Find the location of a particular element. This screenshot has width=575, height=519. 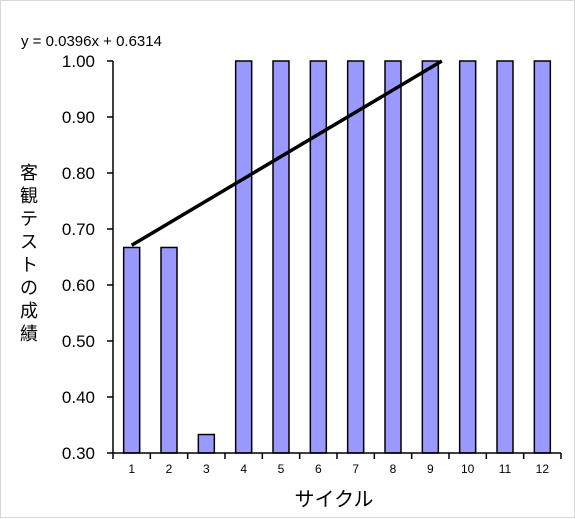

x-tick-label: 10 is located at coordinates (468, 469).